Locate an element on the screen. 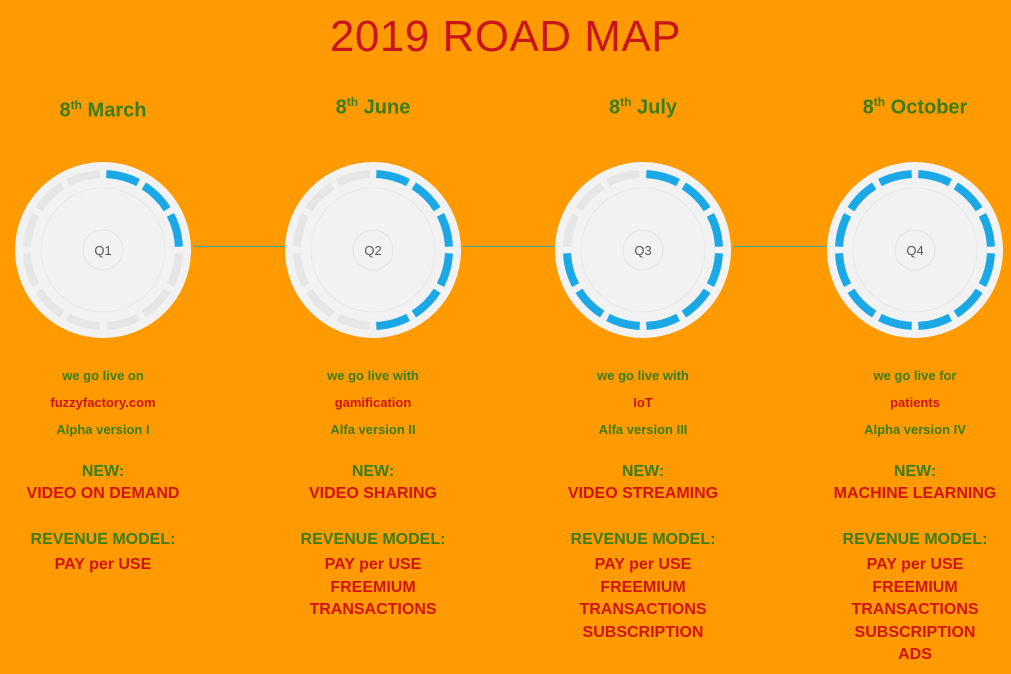 This screenshot has width=1011, height=674. milestone-date: 8th March is located at coordinates (103, 110).